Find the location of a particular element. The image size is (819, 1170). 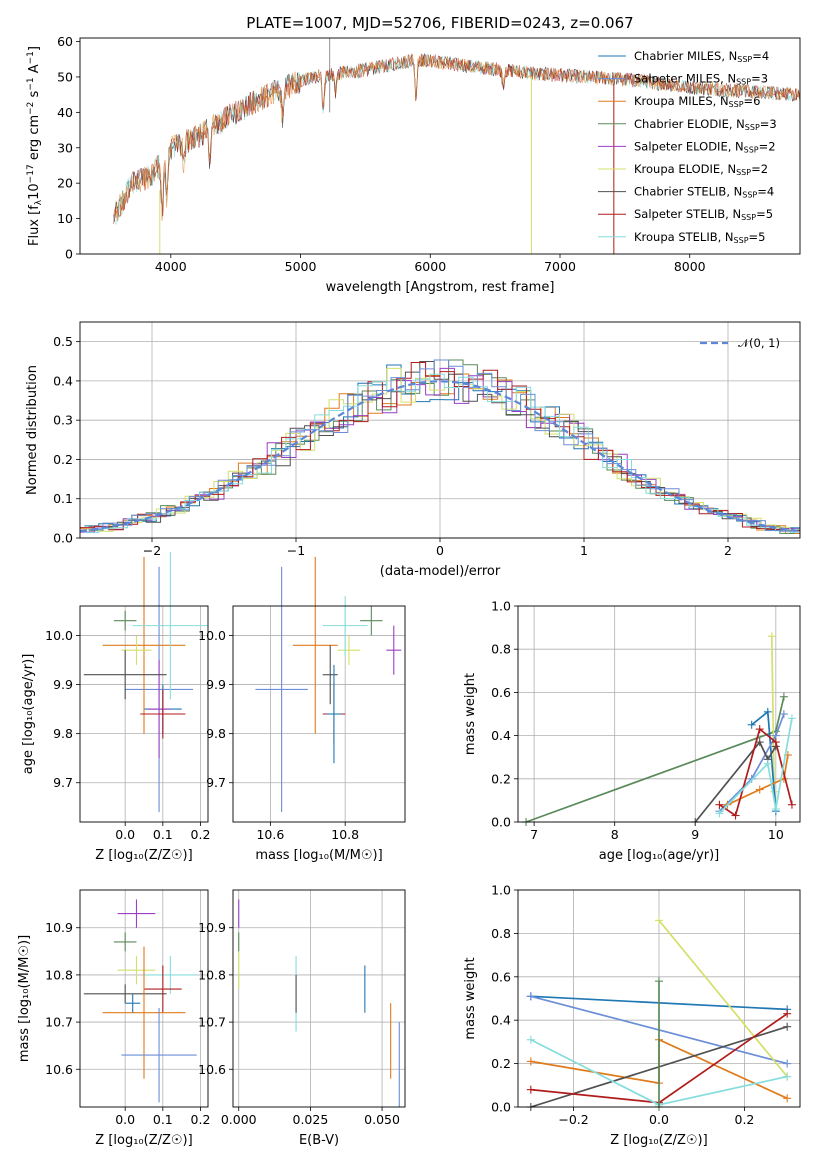

y-axis-label: age [log₁₀(age/yr)] is located at coordinates (28, 714).